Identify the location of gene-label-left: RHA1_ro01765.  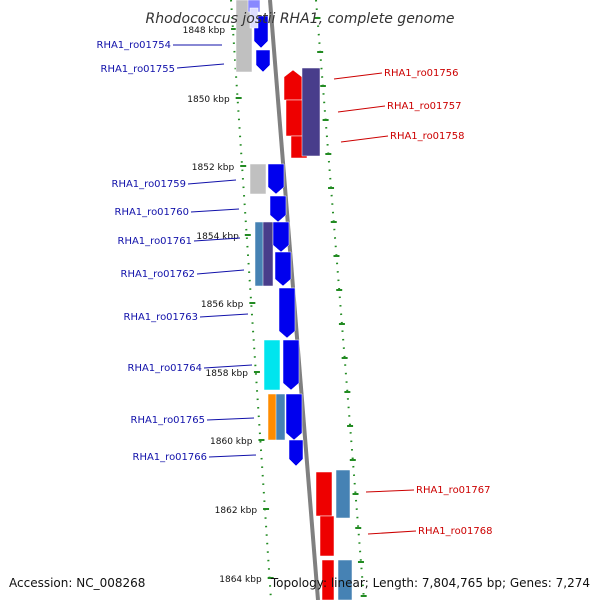
(168, 420).